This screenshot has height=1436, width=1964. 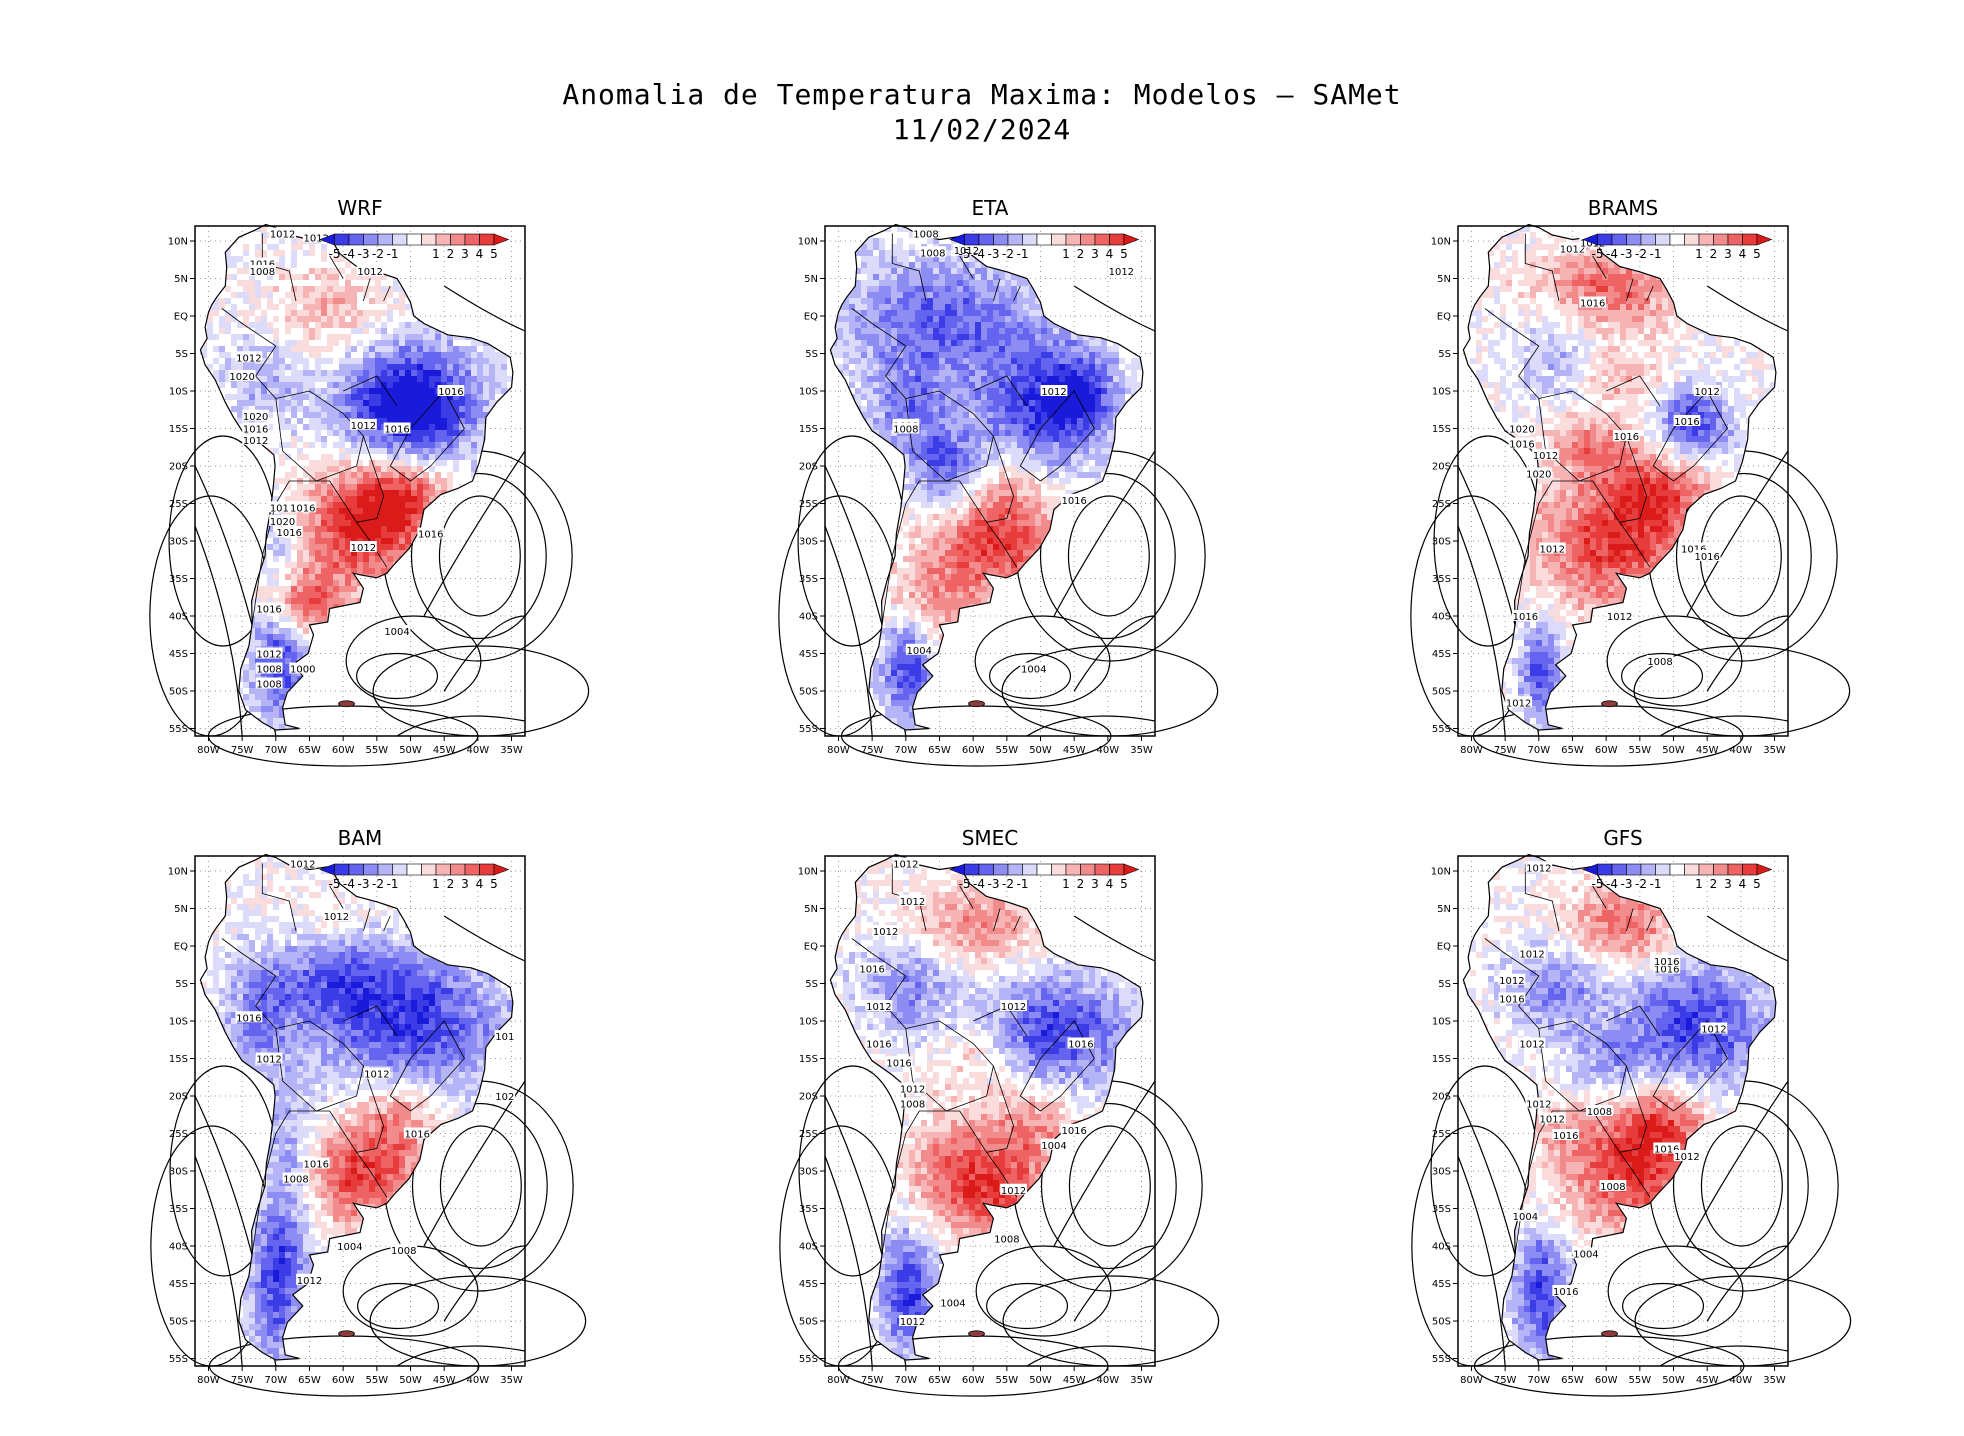 What do you see at coordinates (1609, 704) in the screenshot?
I see `falkland-islands` at bounding box center [1609, 704].